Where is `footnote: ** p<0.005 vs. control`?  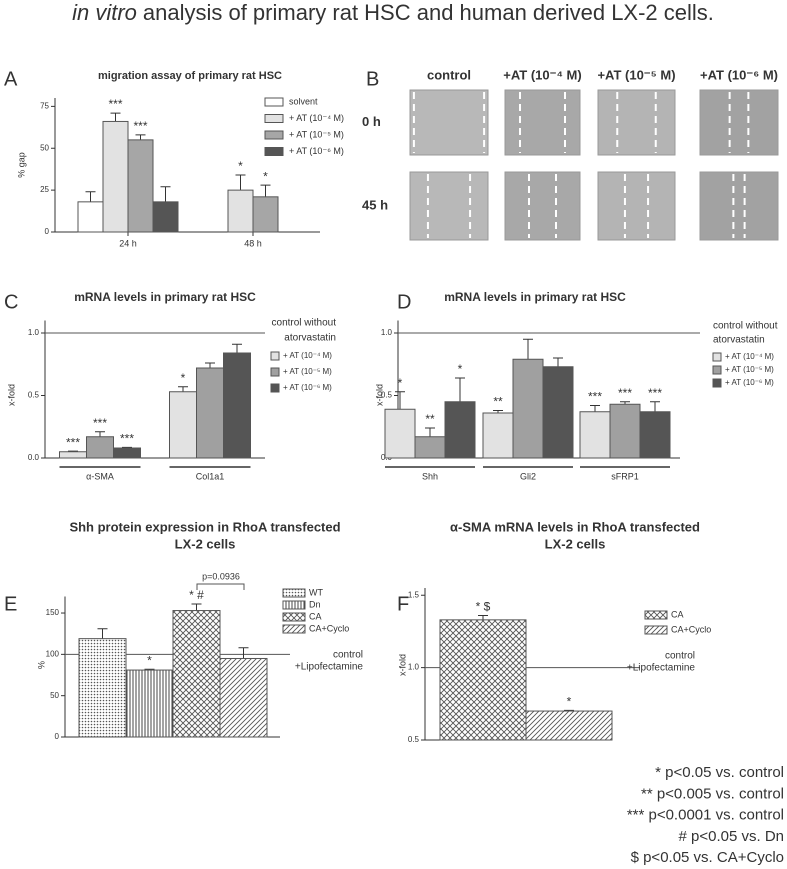
footnote: ** p<0.005 vs. control is located at coordinates (712, 793).